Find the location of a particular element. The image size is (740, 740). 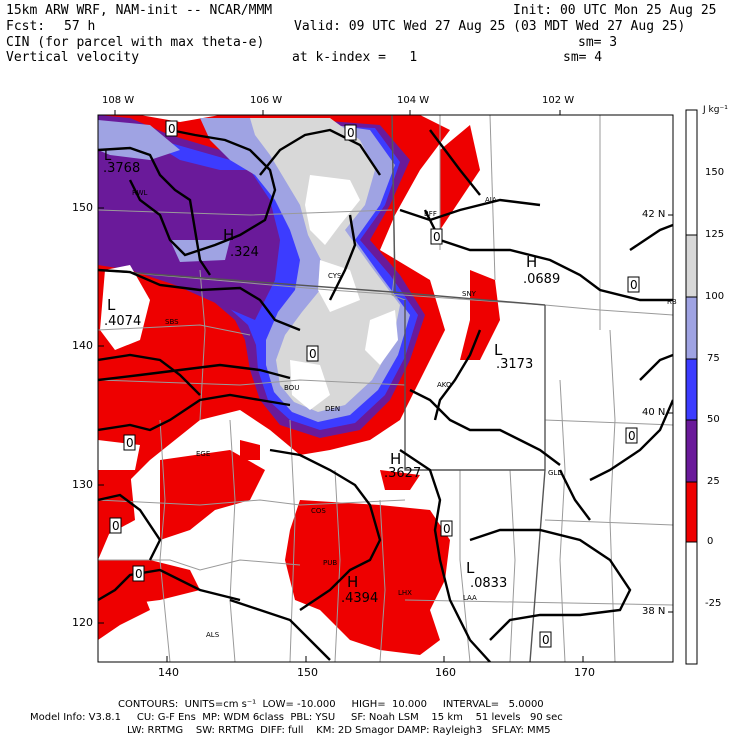

city-aia: AIA is located at coordinates (491, 200).